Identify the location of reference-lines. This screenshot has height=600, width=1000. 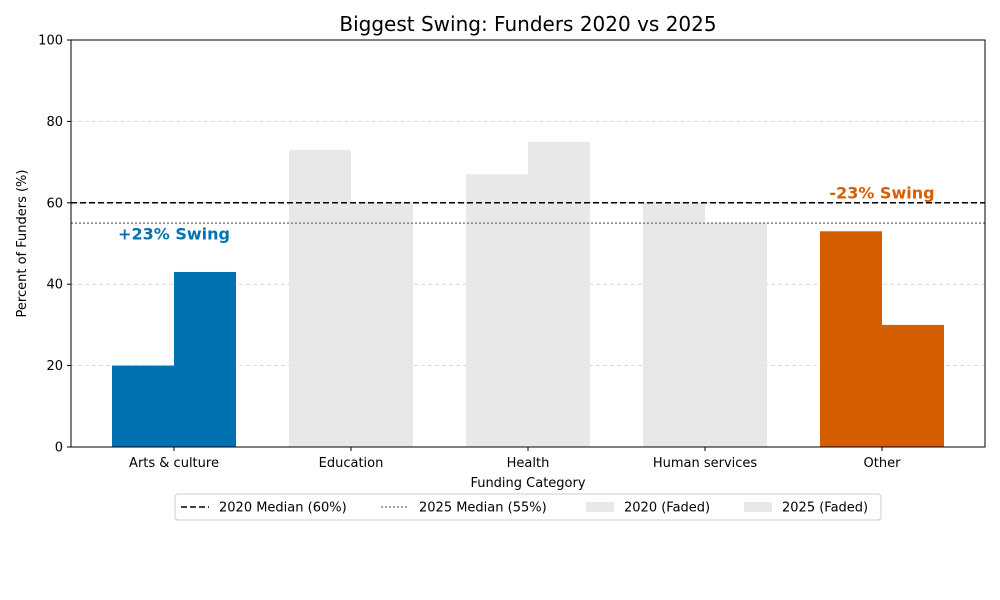
(528, 213).